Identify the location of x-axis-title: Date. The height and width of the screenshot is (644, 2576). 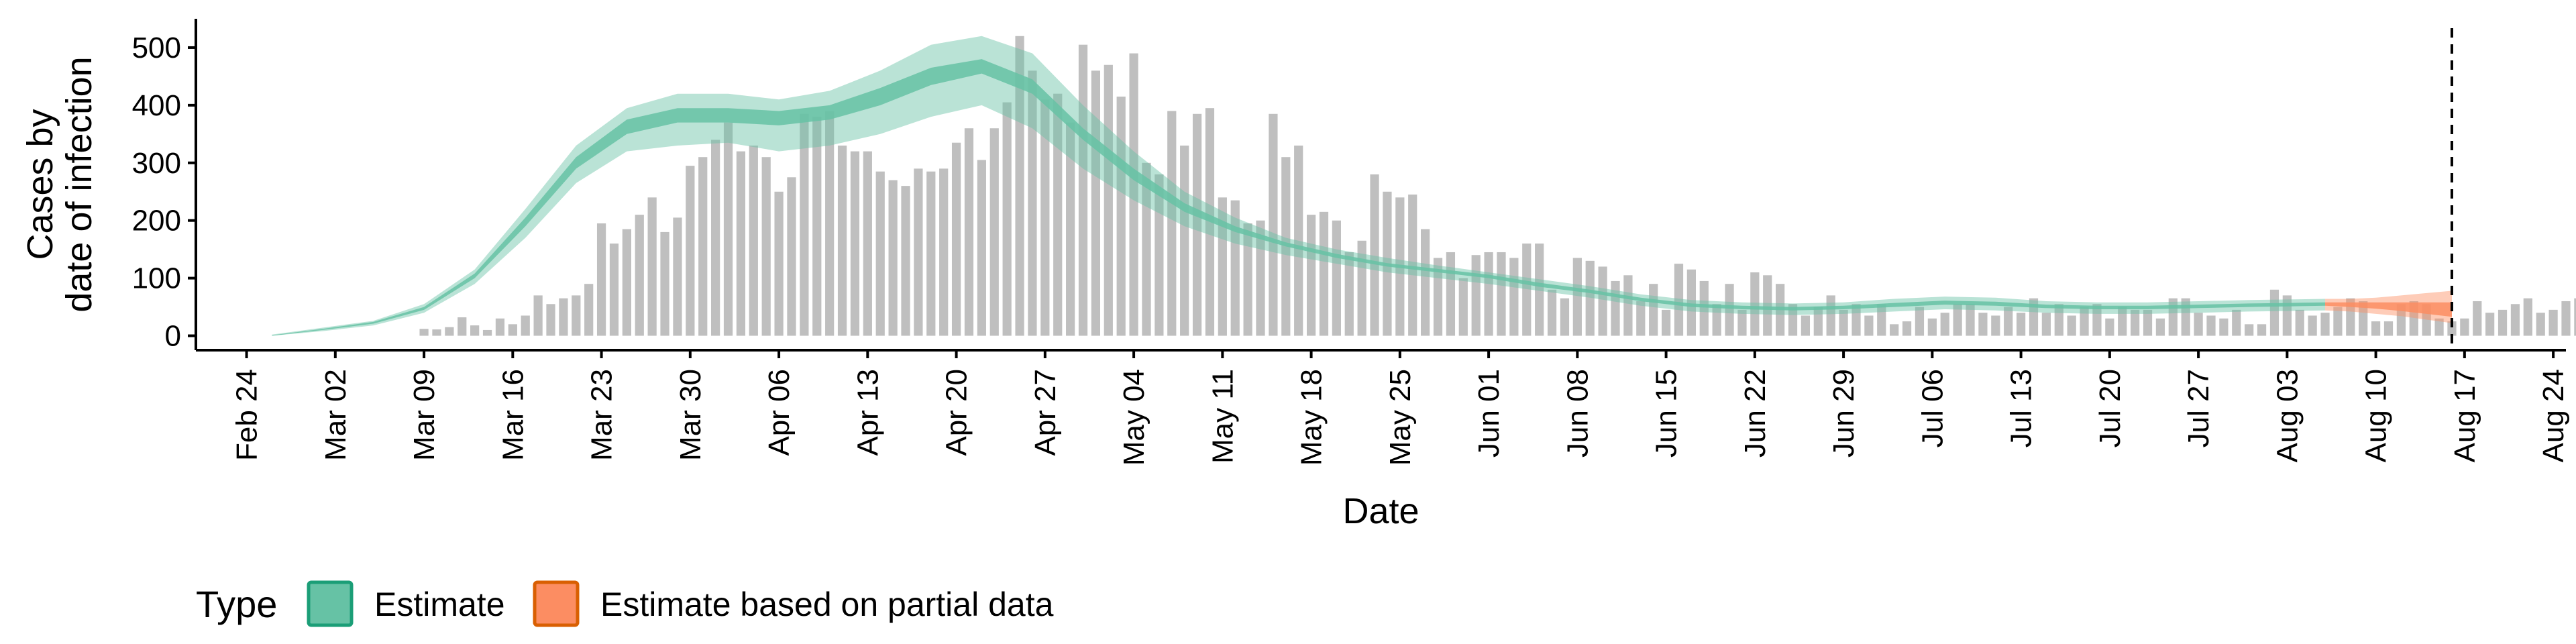
(1380, 511).